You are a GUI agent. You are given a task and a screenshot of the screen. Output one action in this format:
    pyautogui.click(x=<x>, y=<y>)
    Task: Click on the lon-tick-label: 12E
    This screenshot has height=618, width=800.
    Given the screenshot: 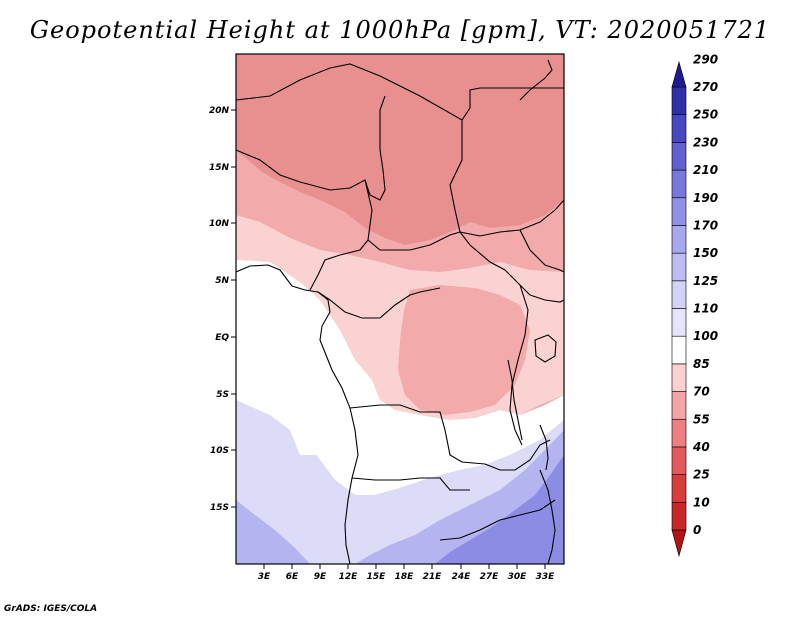 What is the action you would take?
    pyautogui.click(x=349, y=577)
    